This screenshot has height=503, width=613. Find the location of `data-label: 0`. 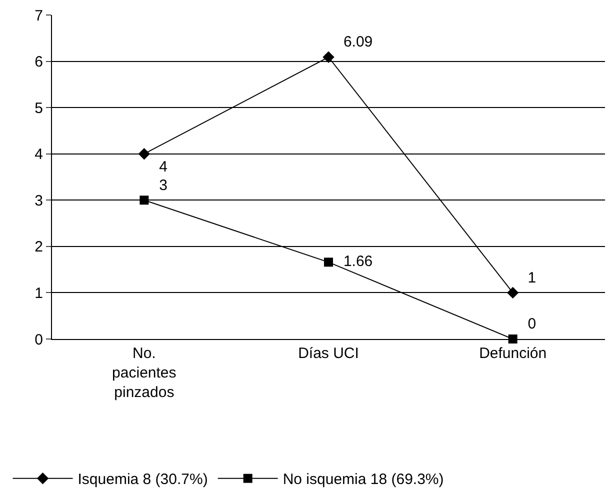

data-label: 0 is located at coordinates (527, 324).